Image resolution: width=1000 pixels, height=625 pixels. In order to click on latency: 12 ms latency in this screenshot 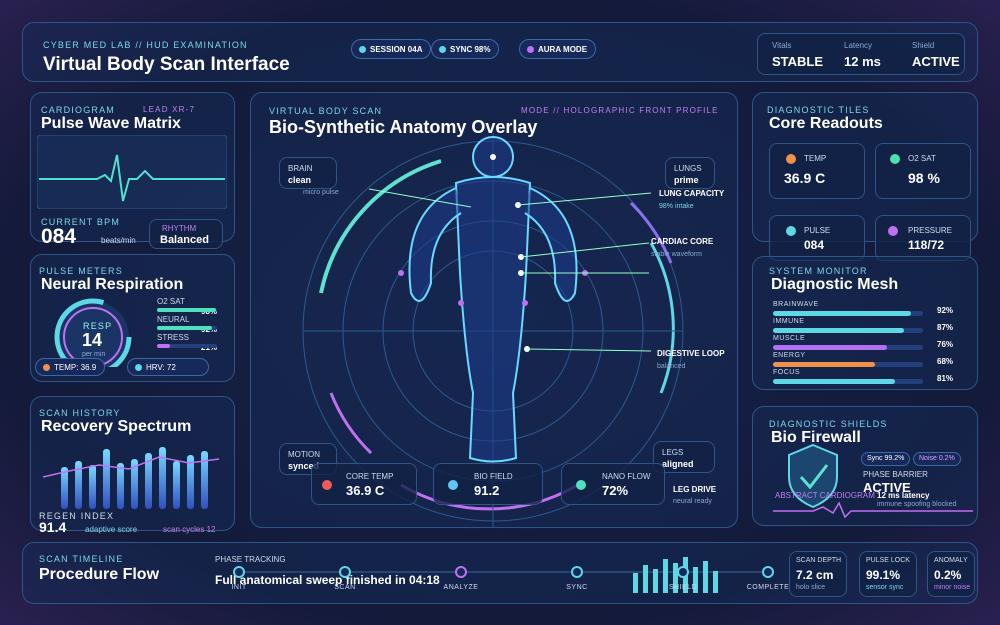, I will do `click(903, 495)`.